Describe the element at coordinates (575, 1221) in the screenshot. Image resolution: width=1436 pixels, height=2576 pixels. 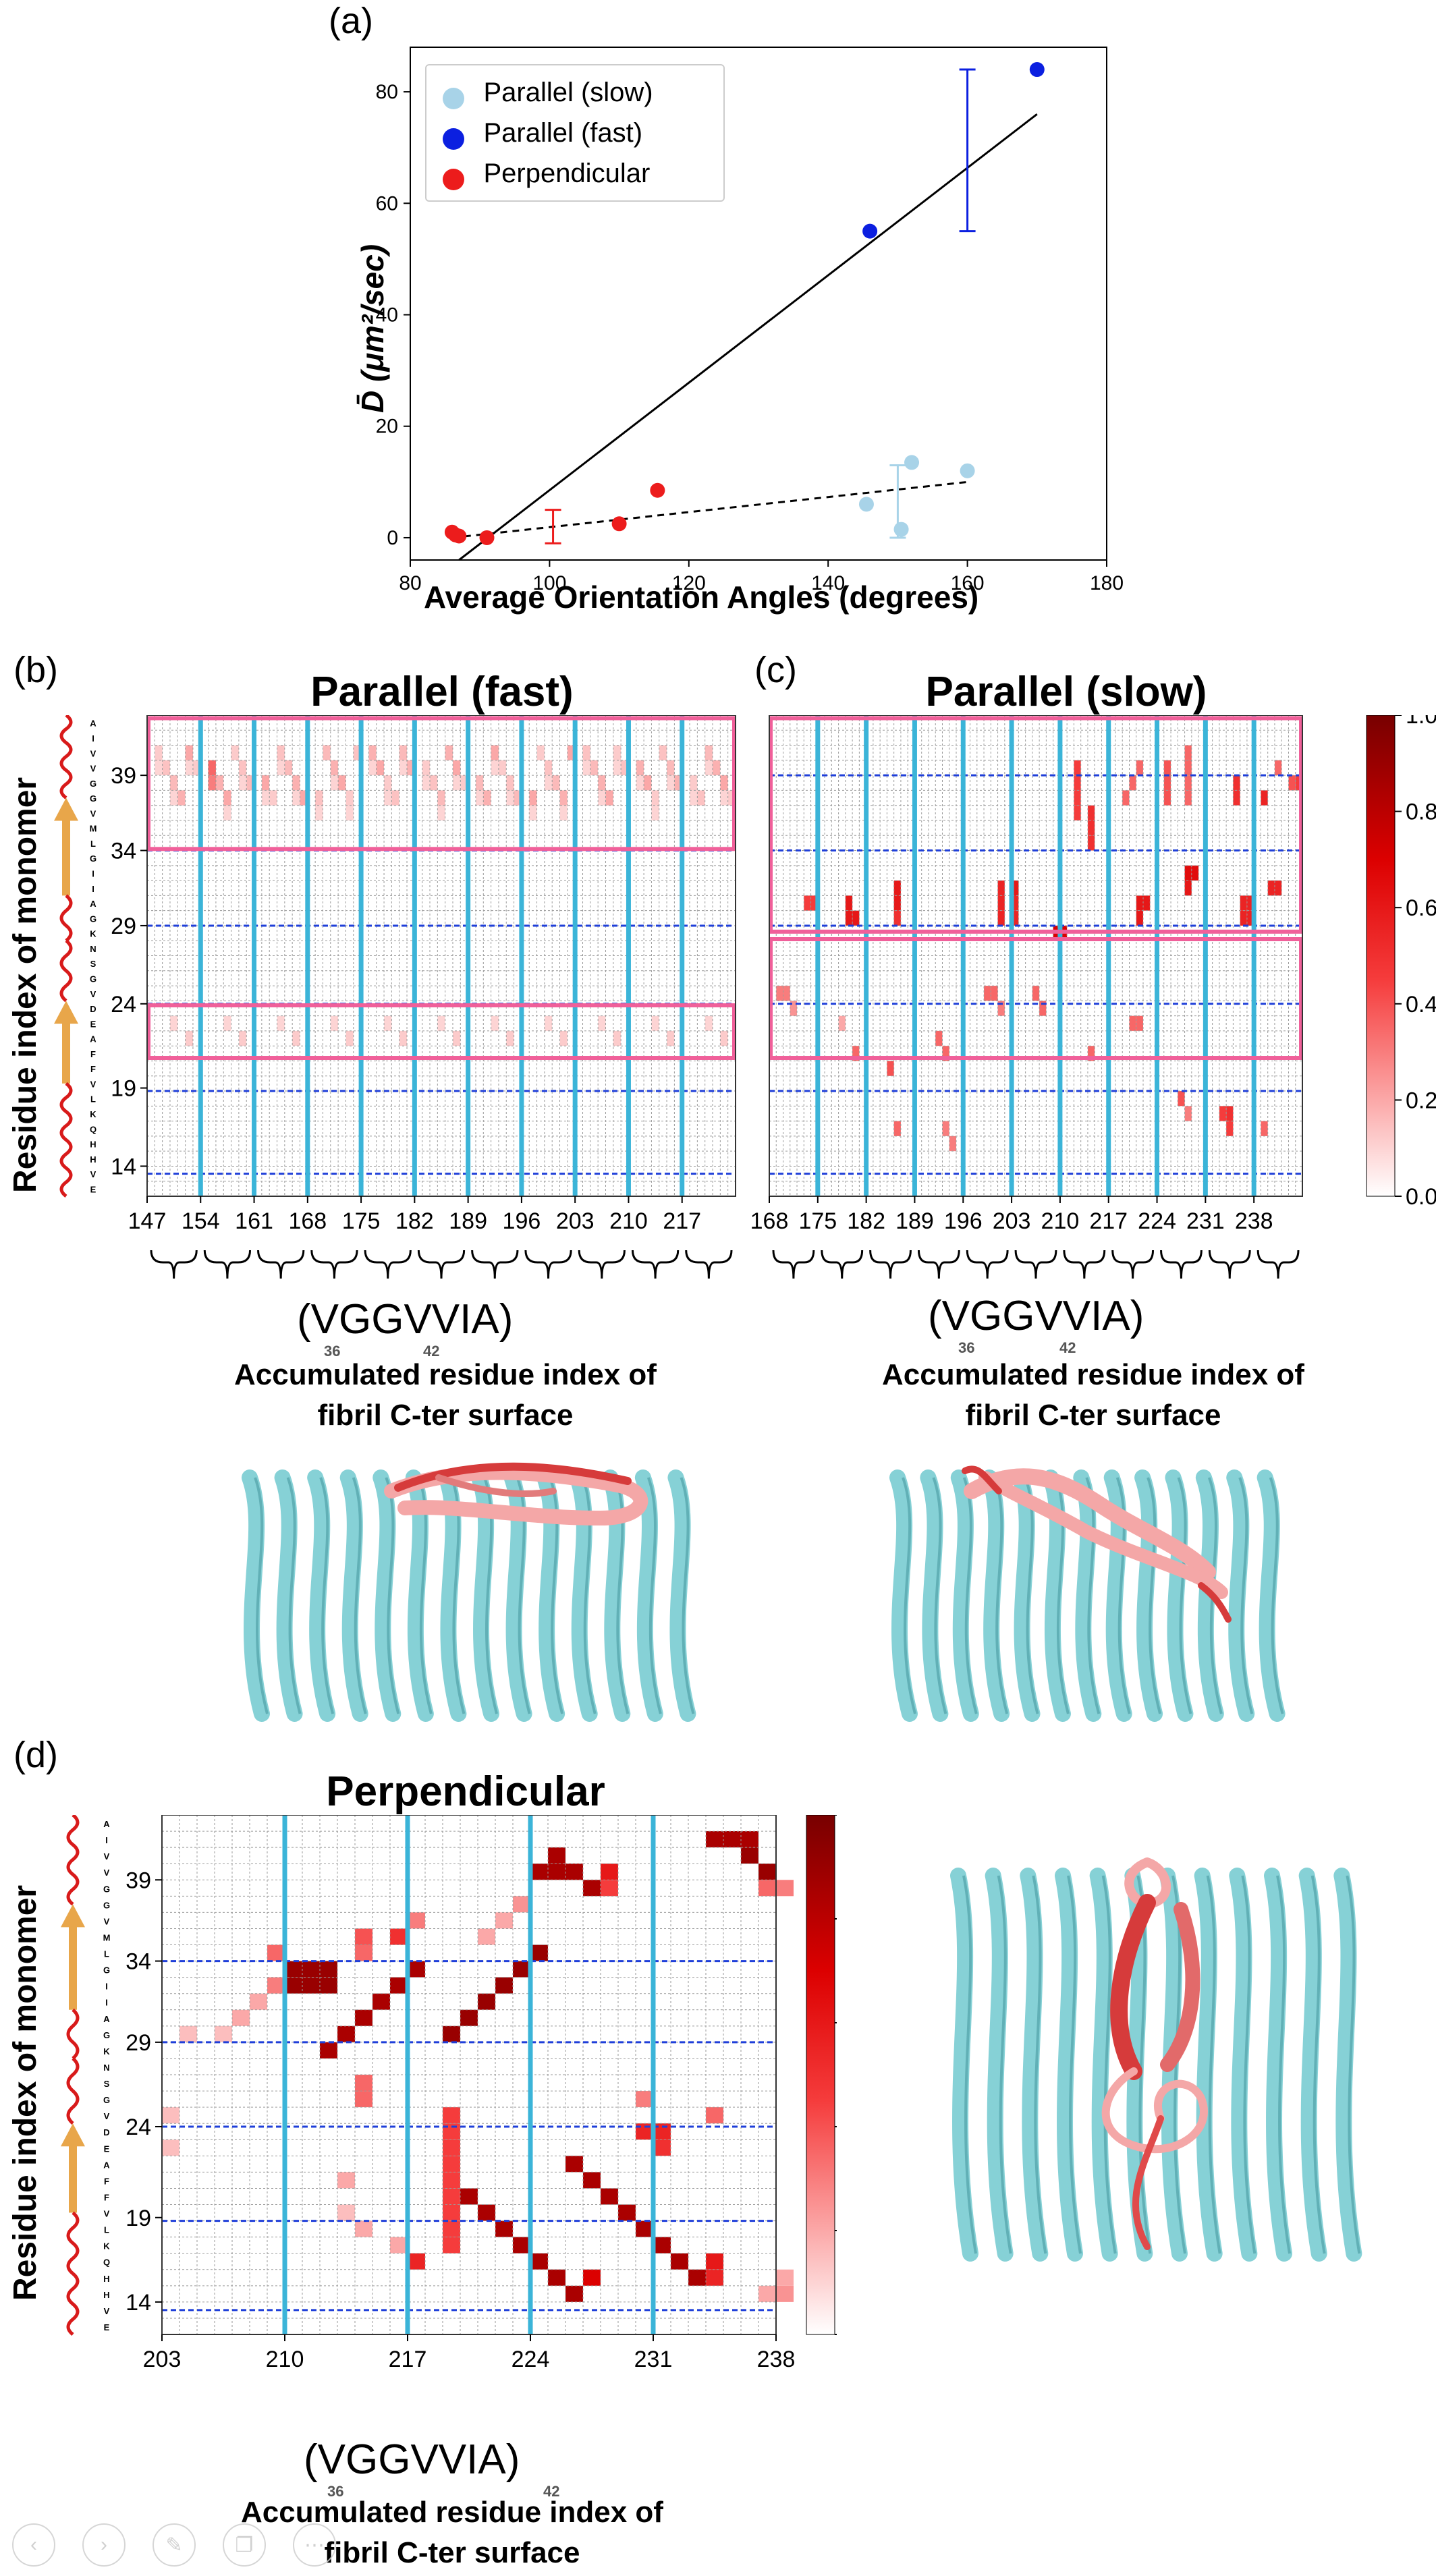
I see `x-tick-label: 203` at that location.